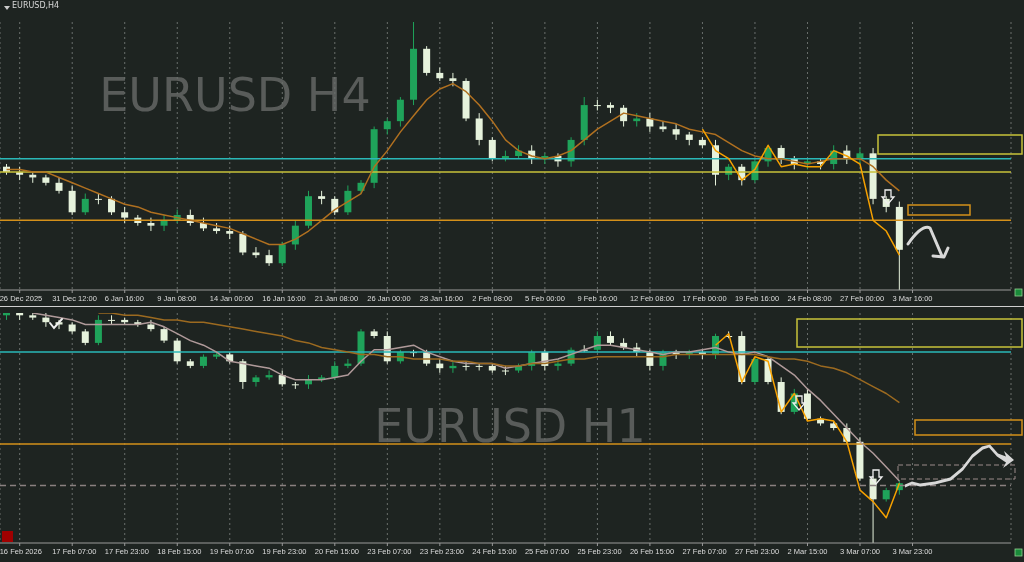 The height and width of the screenshot is (562, 1024). Describe the element at coordinates (510, 426) in the screenshot. I see `annotation: EURUSD H1` at that location.